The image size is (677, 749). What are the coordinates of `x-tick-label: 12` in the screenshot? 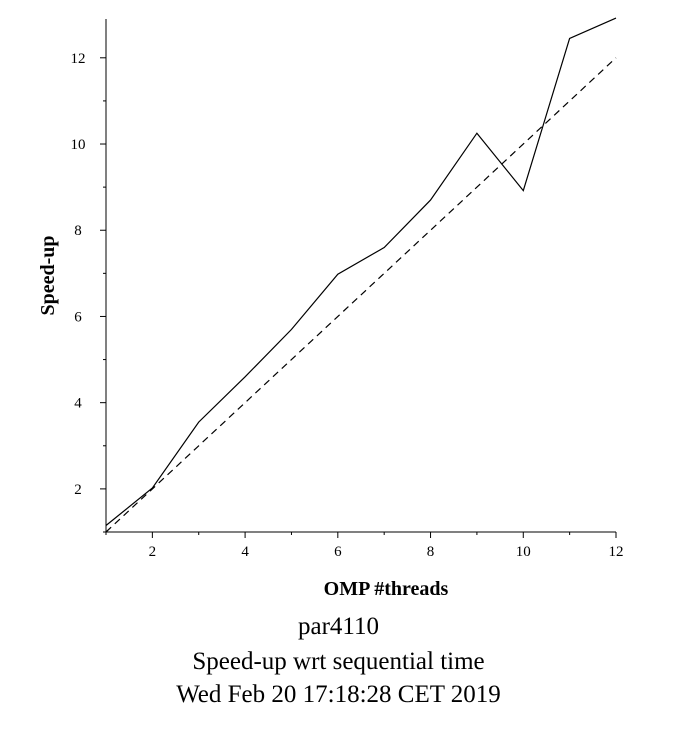 It's located at (616, 552).